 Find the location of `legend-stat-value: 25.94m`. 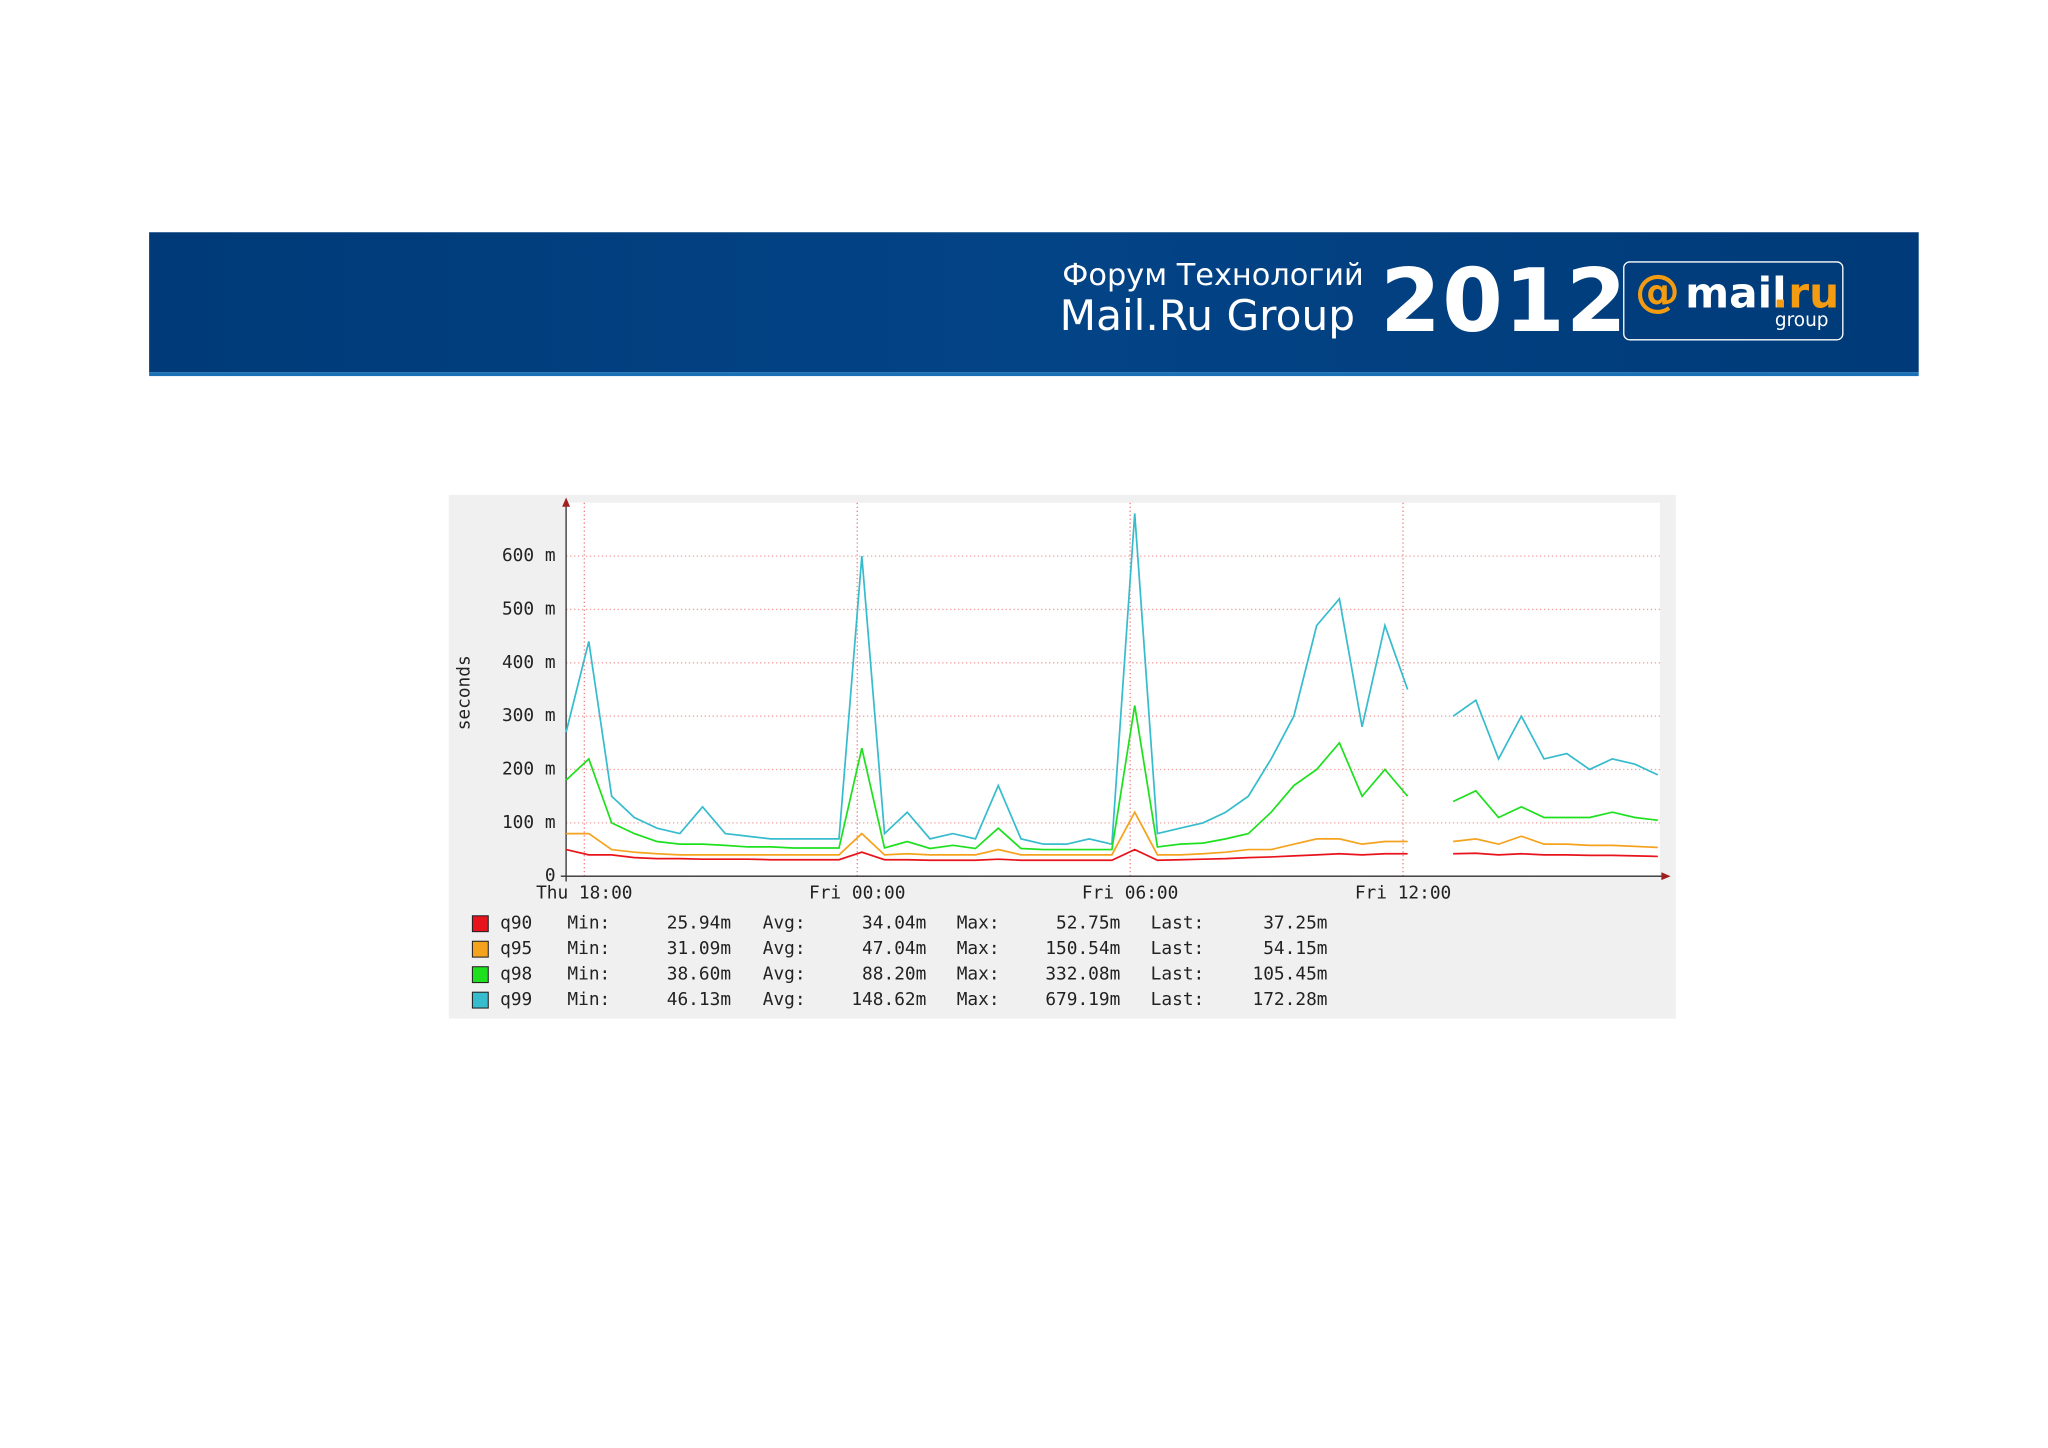

legend-stat-value: 25.94m is located at coordinates (699, 923).